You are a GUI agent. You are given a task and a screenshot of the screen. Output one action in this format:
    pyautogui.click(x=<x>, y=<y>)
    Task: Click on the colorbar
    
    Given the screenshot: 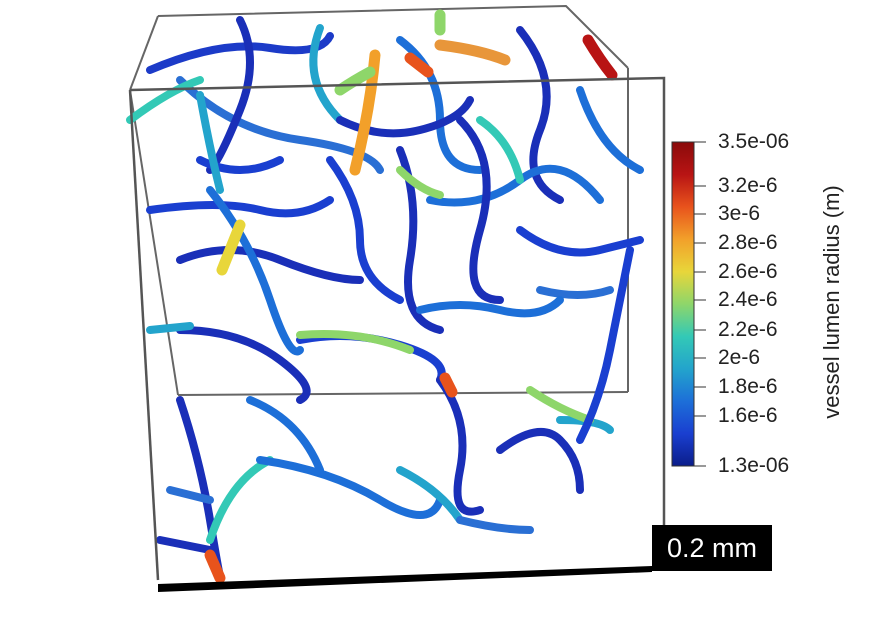 What is the action you would take?
    pyautogui.click(x=683, y=304)
    